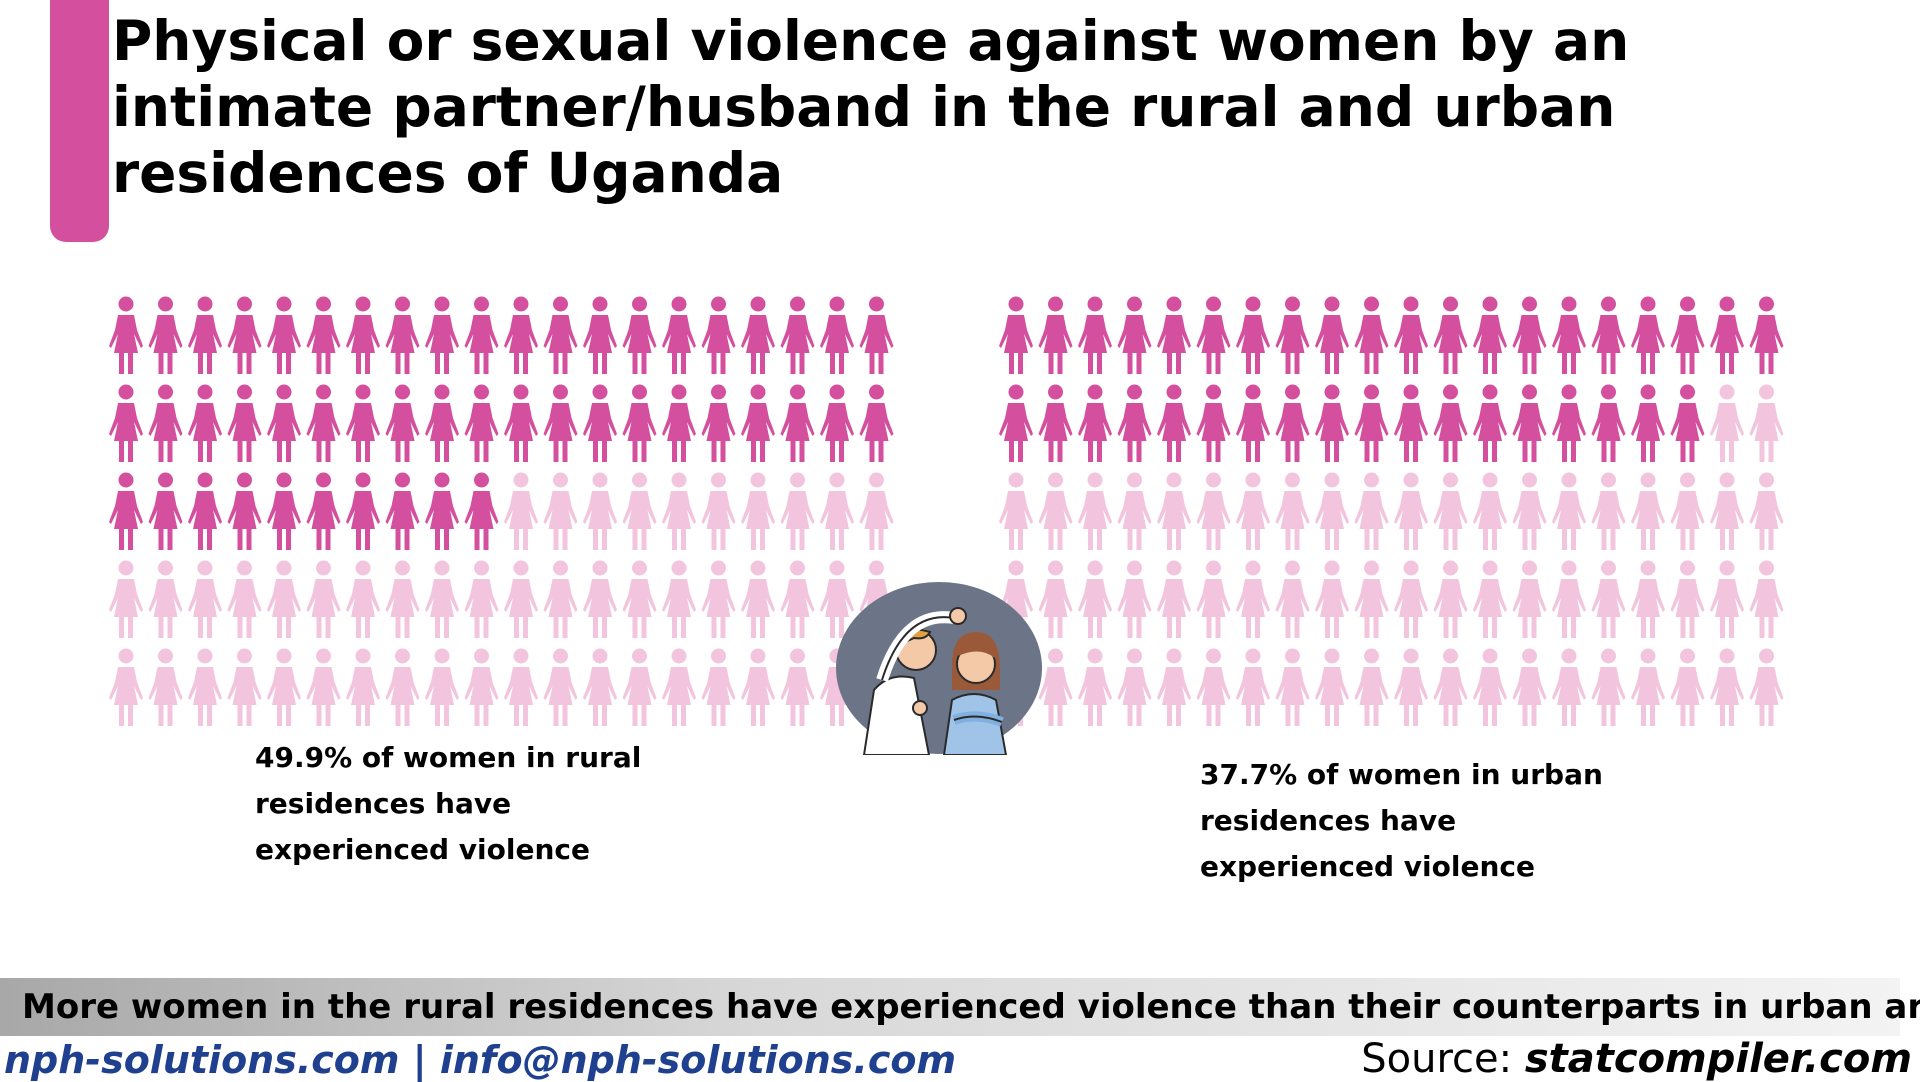 This screenshot has width=1920, height=1082. I want to click on source-label: Source:, so click(1437, 1059).